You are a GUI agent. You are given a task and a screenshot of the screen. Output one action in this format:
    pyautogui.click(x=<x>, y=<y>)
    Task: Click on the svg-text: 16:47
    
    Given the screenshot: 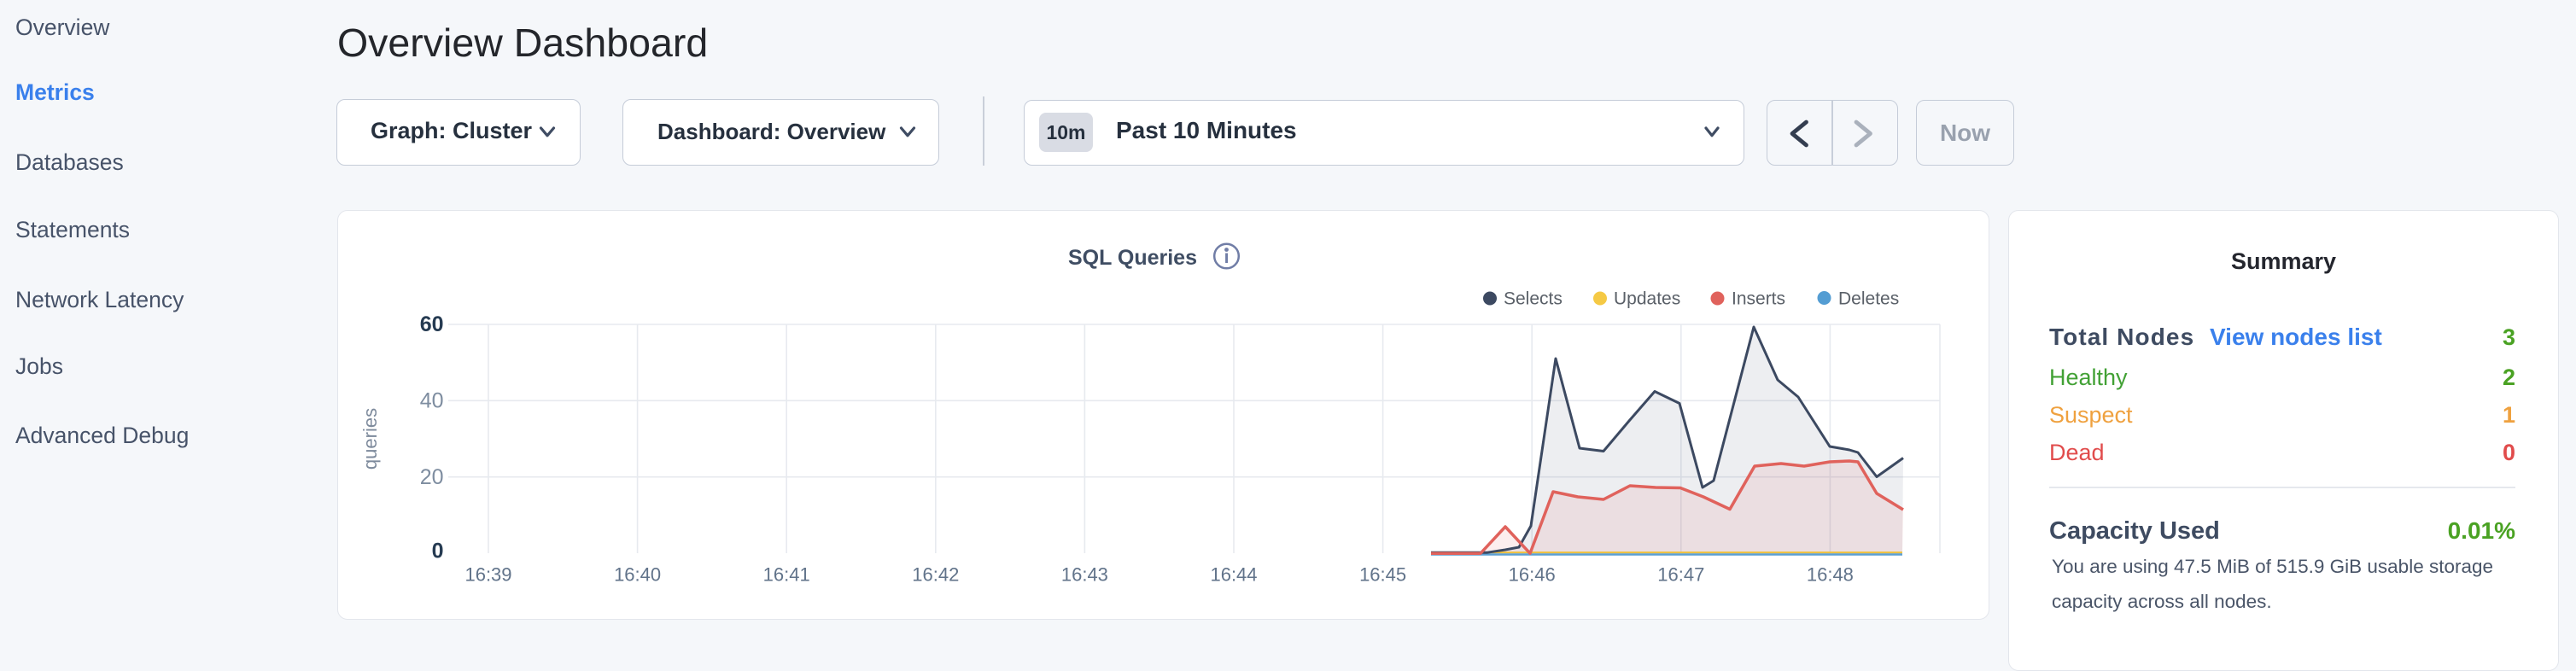 What is the action you would take?
    pyautogui.click(x=1680, y=575)
    